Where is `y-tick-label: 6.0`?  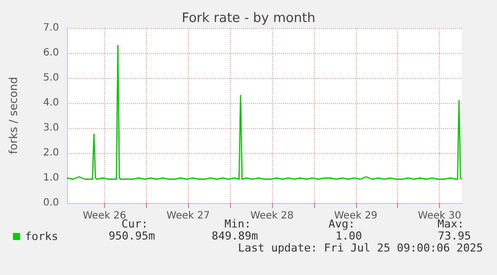 y-tick-label: 6.0 is located at coordinates (51, 53).